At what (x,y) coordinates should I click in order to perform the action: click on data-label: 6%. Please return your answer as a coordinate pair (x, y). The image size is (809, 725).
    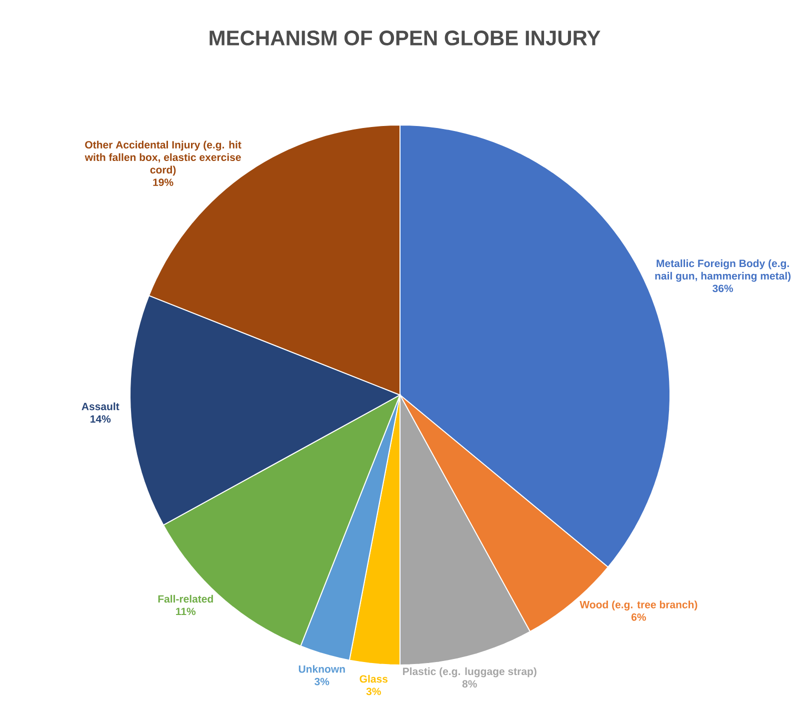
    Looking at the image, I should click on (638, 617).